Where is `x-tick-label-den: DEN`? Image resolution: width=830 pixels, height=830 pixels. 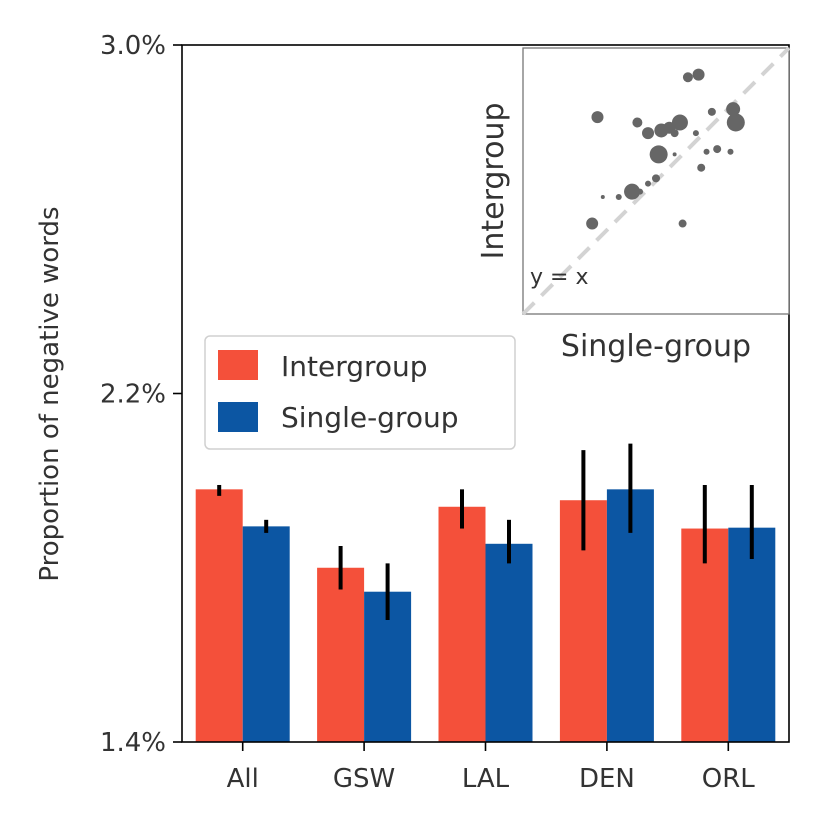 x-tick-label-den: DEN is located at coordinates (607, 779).